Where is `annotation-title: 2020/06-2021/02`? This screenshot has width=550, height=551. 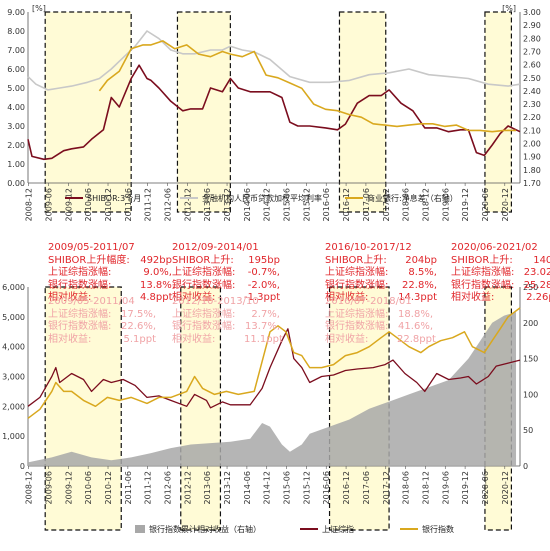
annotation-title: 2020/06-2021/02 is located at coordinates (494, 247).